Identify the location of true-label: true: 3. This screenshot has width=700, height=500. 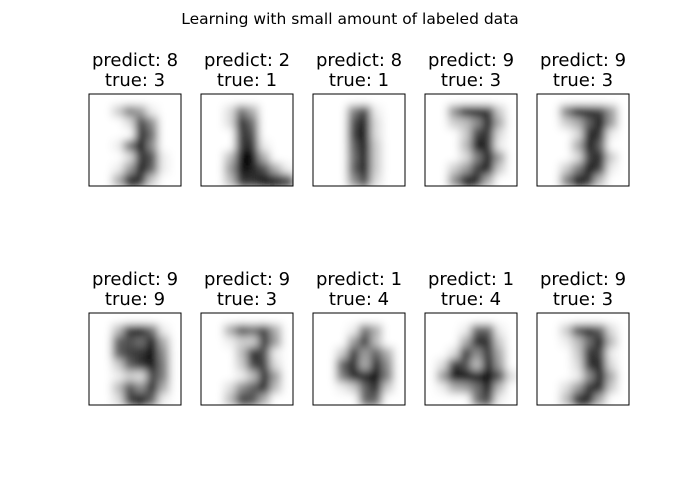
(583, 299).